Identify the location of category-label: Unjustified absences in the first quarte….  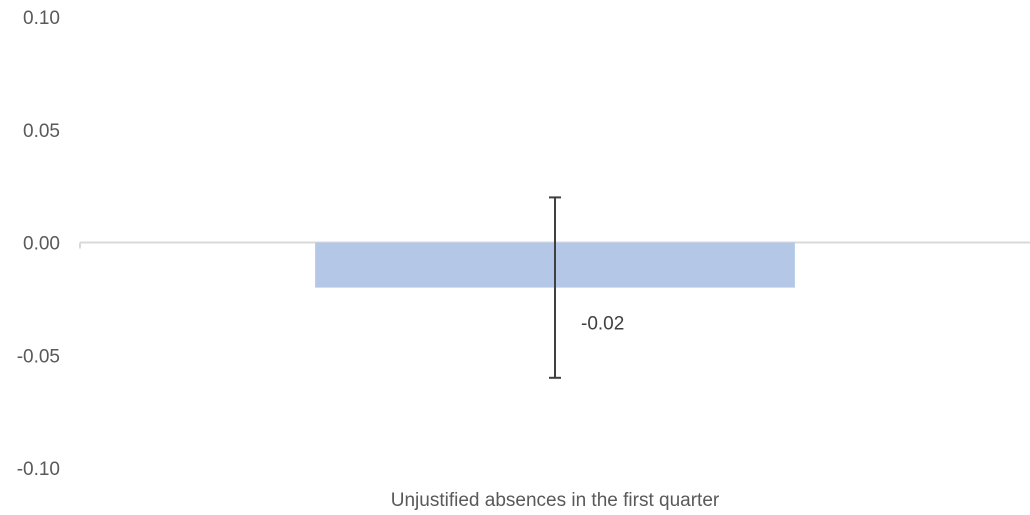
(555, 500).